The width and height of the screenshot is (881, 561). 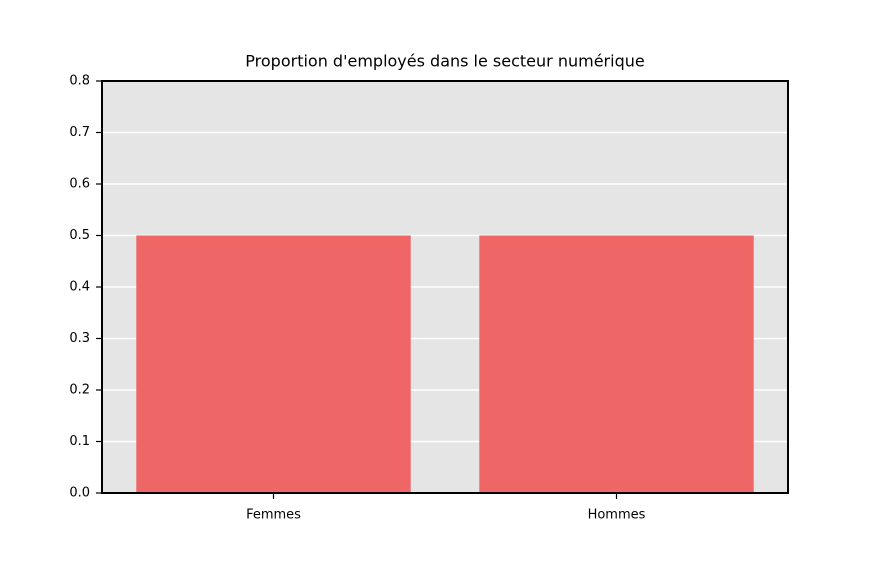 I want to click on y-tick-label: 0.5, so click(x=79, y=235).